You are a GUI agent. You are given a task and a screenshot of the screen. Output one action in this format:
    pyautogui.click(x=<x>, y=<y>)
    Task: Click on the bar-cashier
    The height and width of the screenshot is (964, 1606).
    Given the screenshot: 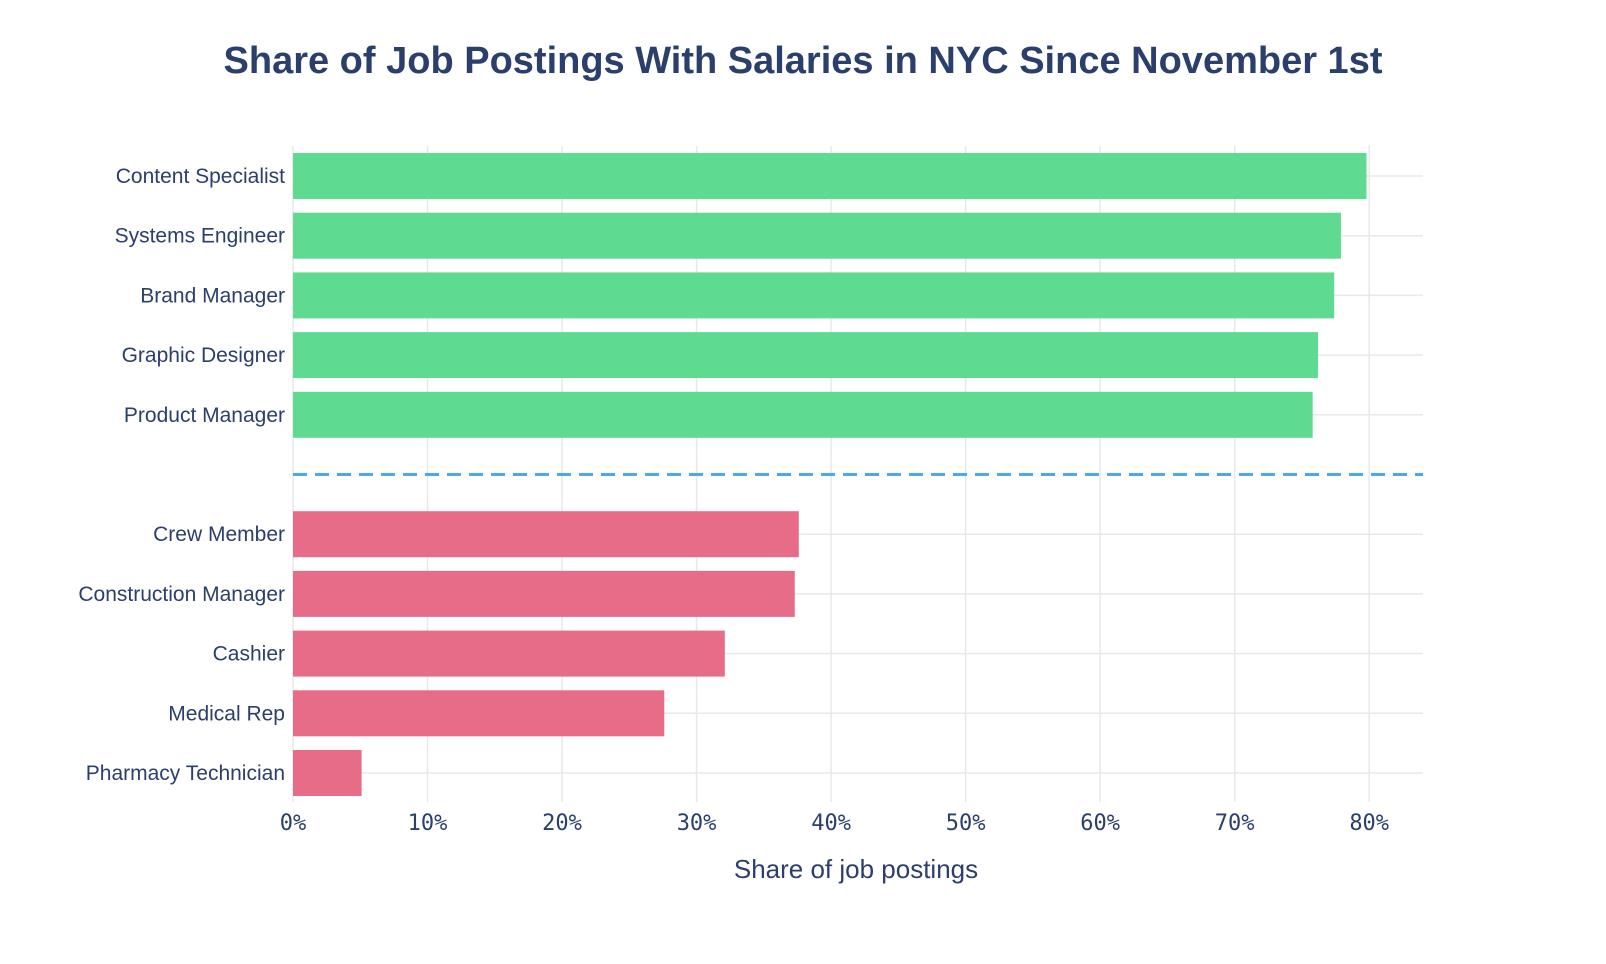 What is the action you would take?
    pyautogui.click(x=509, y=653)
    